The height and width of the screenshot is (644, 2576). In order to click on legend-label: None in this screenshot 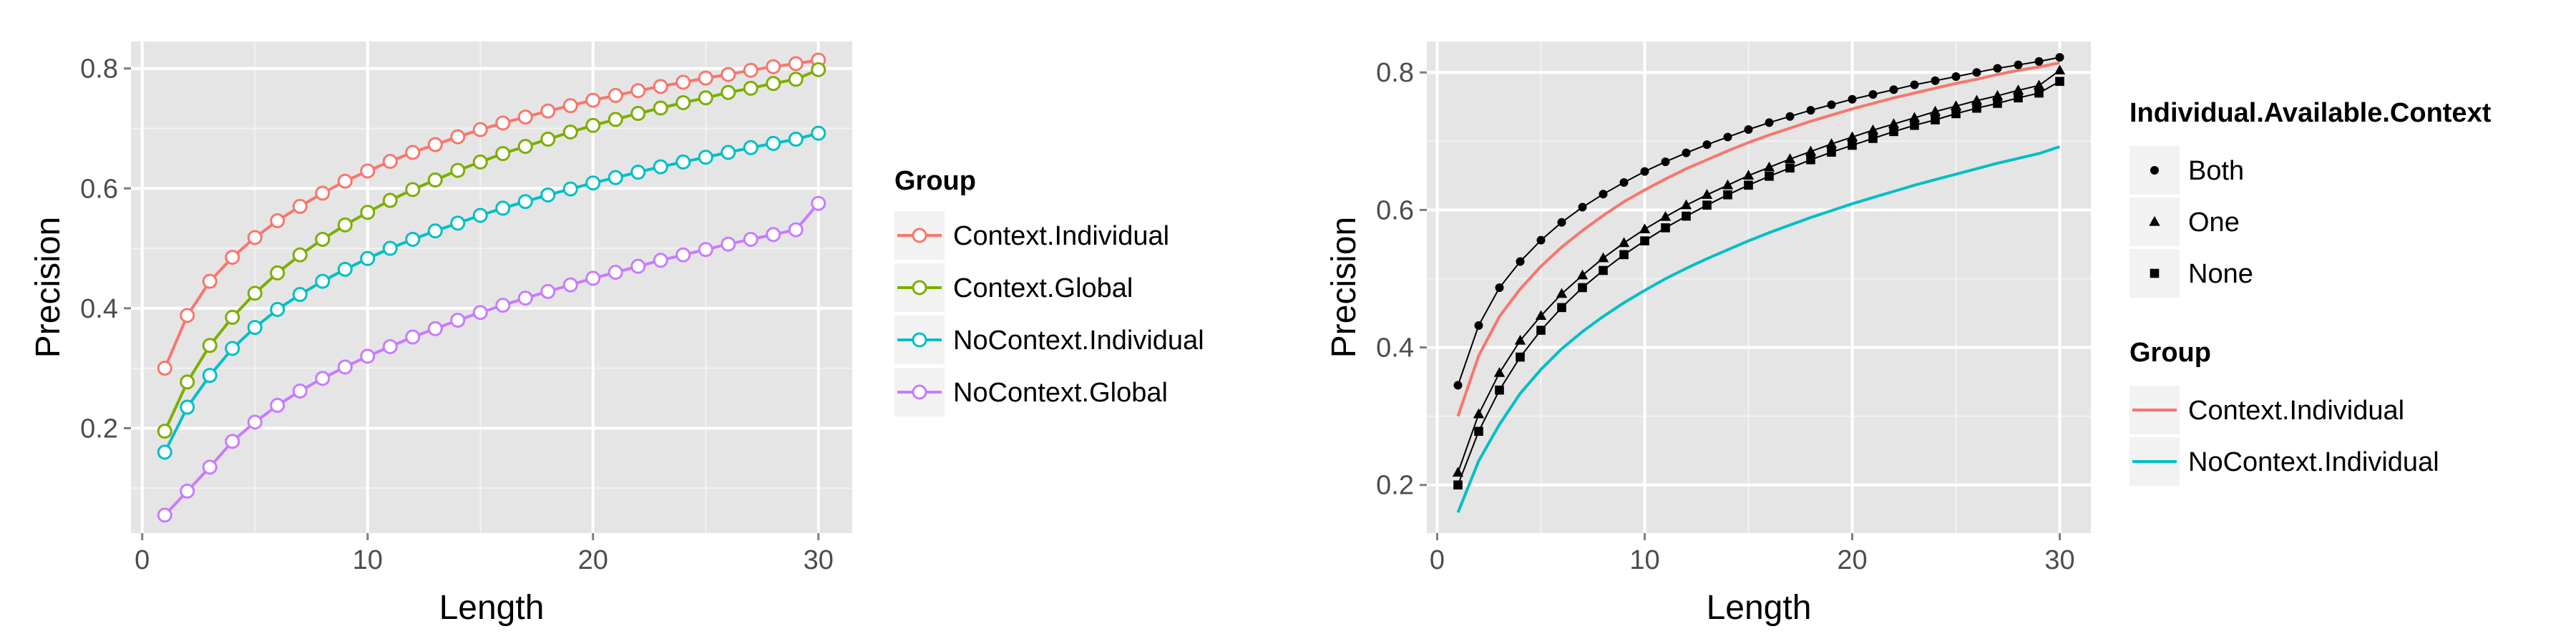, I will do `click(2220, 274)`.